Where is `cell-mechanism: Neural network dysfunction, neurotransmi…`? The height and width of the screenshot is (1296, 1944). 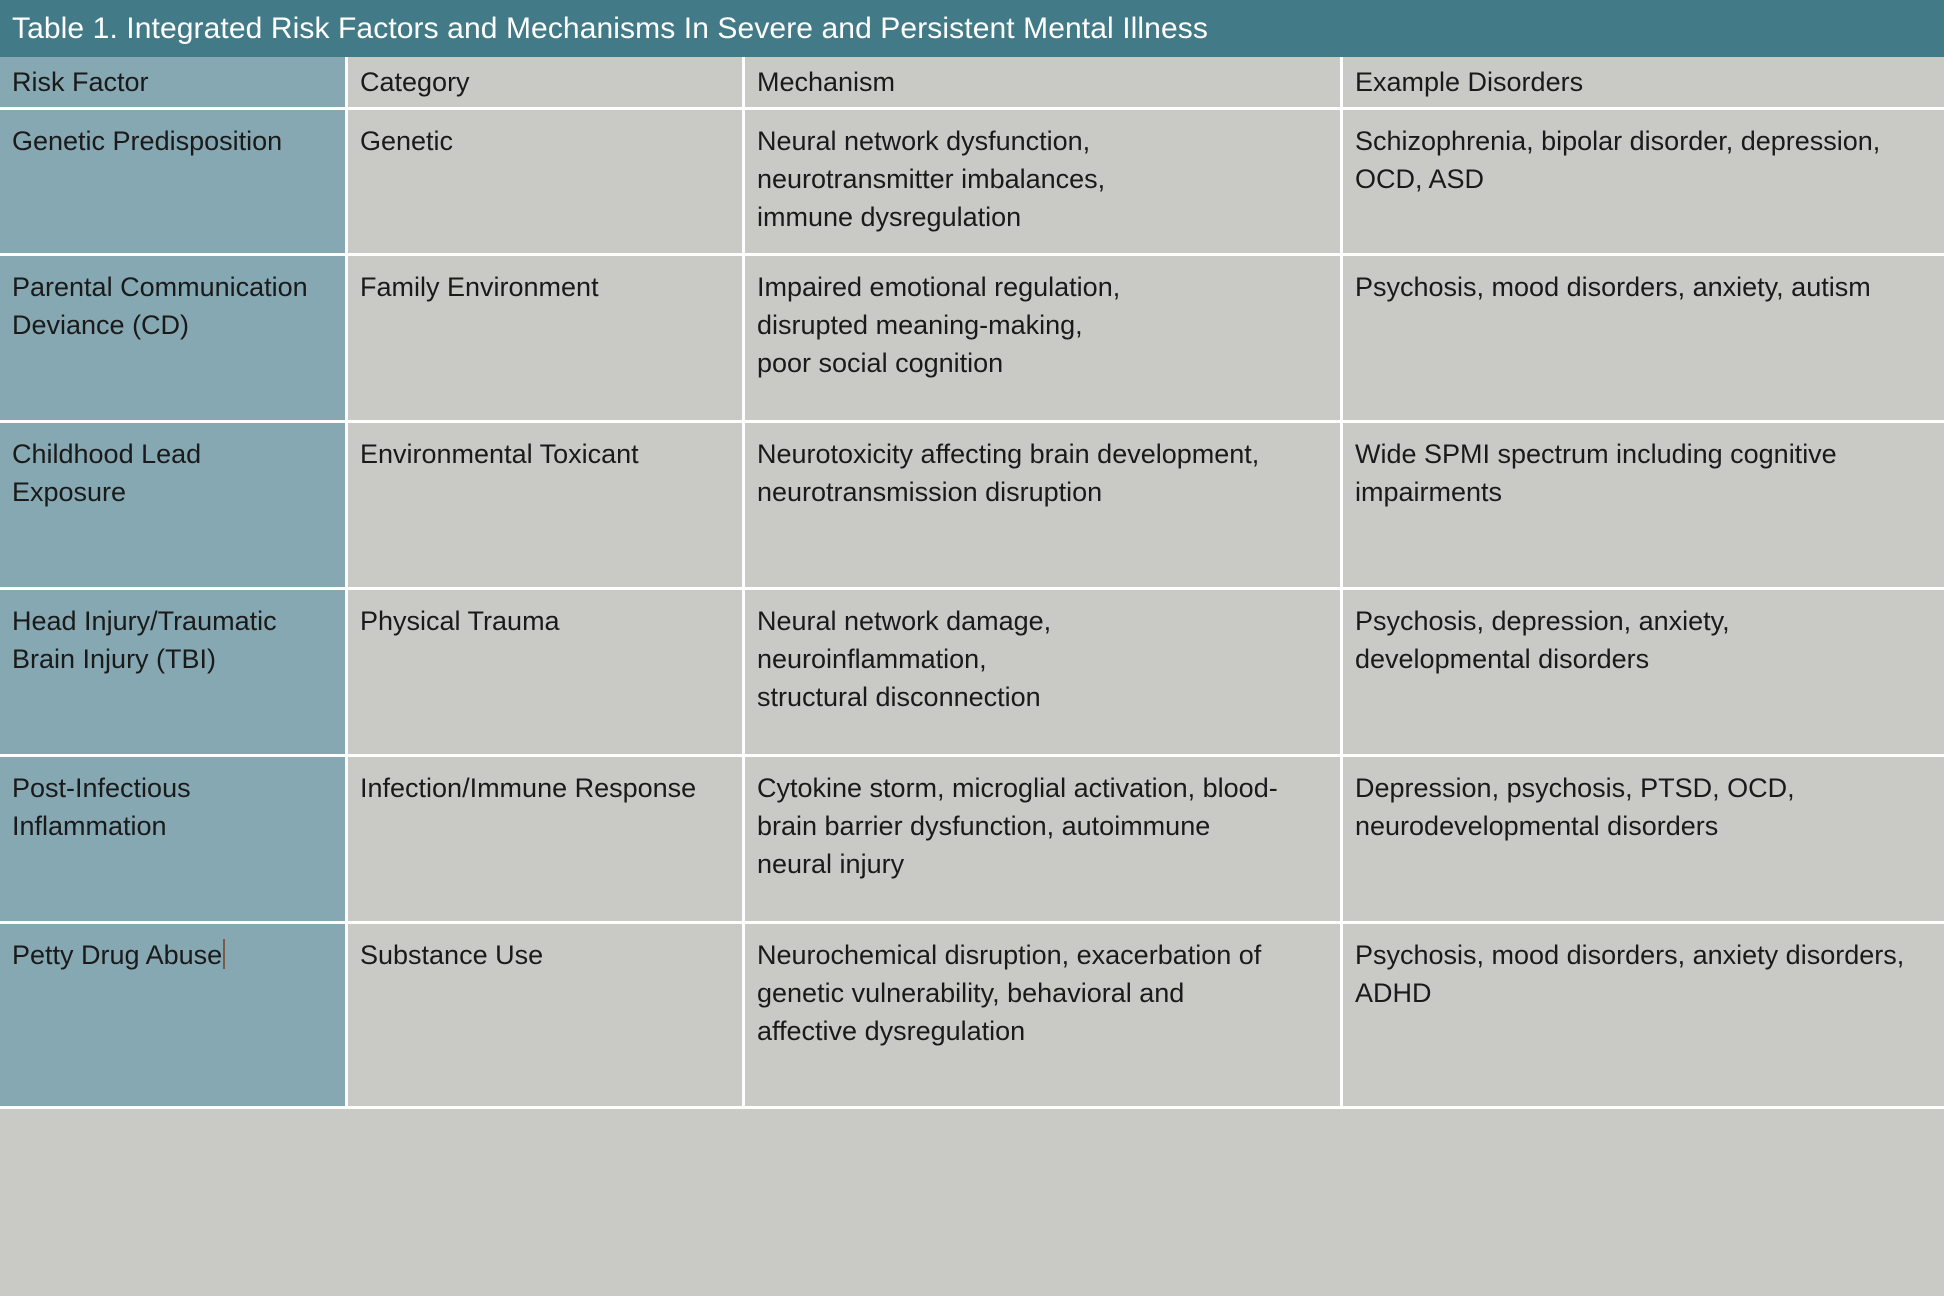 cell-mechanism: Neural network dysfunction, neurotransmi… is located at coordinates (1044, 183).